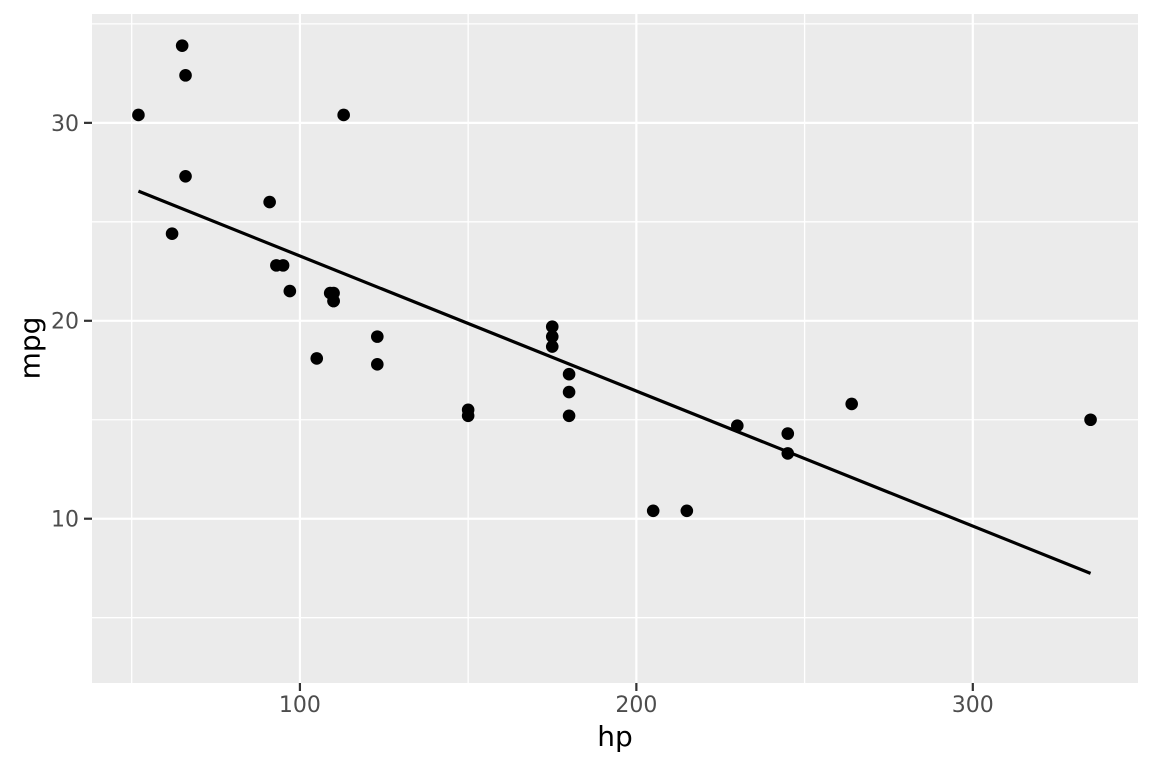 The image size is (1152, 768). I want to click on y-tick-label: 20, so click(65, 322).